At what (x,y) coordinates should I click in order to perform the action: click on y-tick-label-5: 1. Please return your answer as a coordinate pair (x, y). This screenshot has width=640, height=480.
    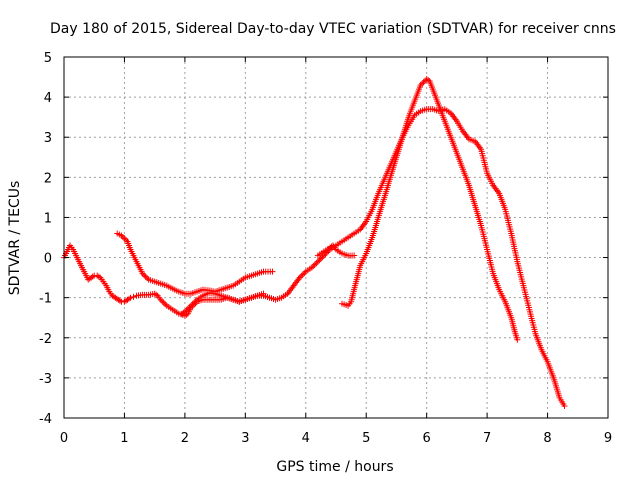
    Looking at the image, I should click on (48, 218).